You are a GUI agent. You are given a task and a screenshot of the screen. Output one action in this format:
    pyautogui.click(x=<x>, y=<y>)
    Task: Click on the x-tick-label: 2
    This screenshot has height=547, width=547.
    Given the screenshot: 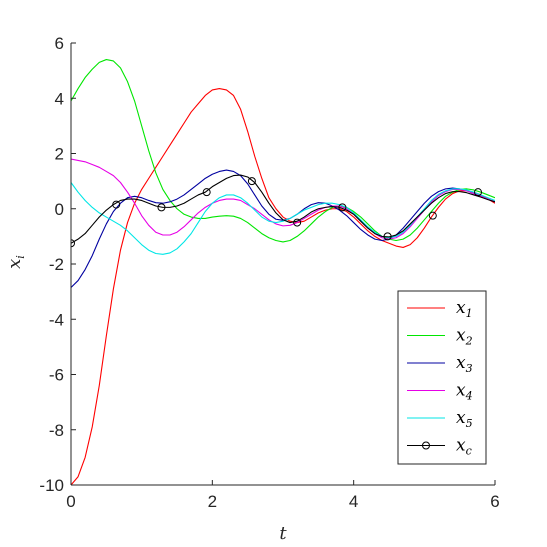 What is the action you would take?
    pyautogui.click(x=212, y=501)
    